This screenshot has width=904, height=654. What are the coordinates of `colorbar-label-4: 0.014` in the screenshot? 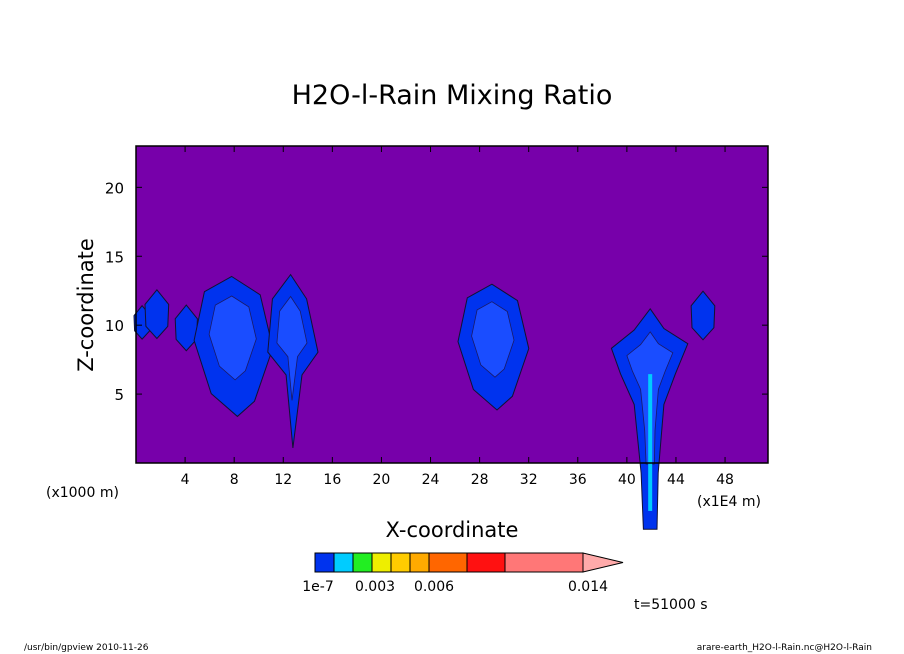 It's located at (588, 587).